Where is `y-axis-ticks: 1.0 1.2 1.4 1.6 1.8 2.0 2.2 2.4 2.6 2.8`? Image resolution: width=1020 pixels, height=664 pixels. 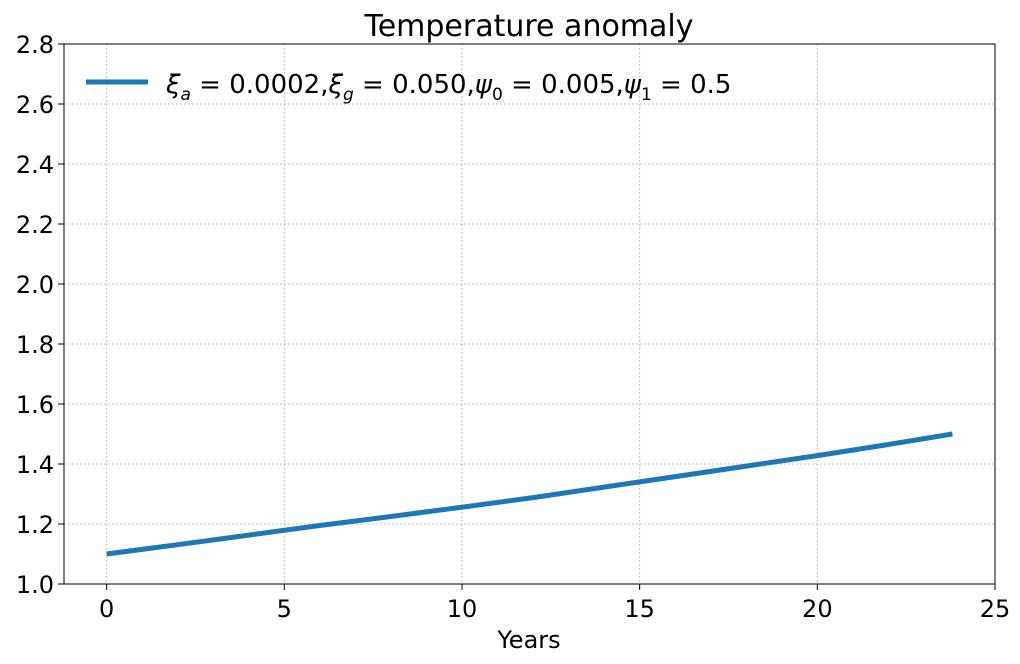 y-axis-ticks: 1.0 1.2 1.4 1.6 1.8 2.0 2.2 2.4 2.6 2.8 is located at coordinates (40, 315).